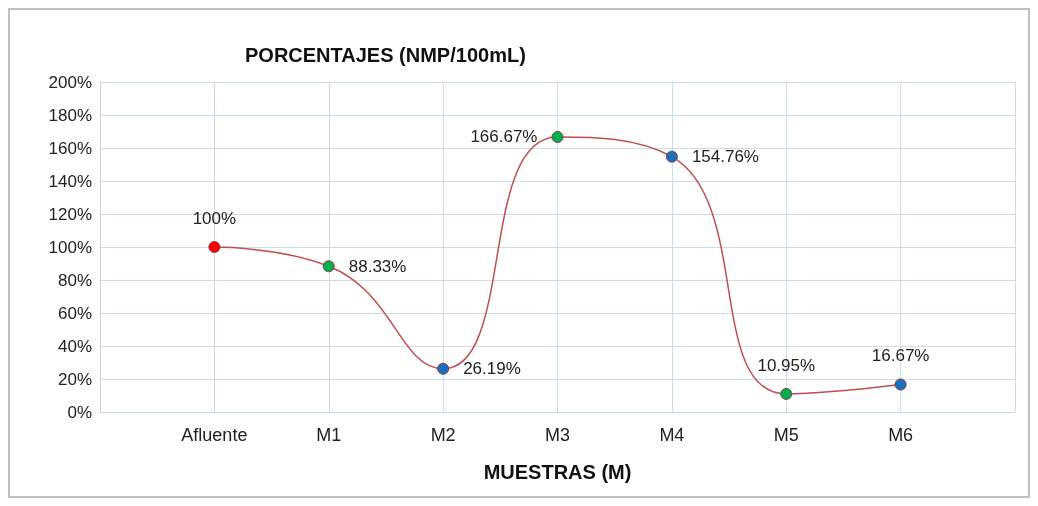 This screenshot has width=1038, height=506. What do you see at coordinates (492, 369) in the screenshot?
I see `data-label: 26.19%` at bounding box center [492, 369].